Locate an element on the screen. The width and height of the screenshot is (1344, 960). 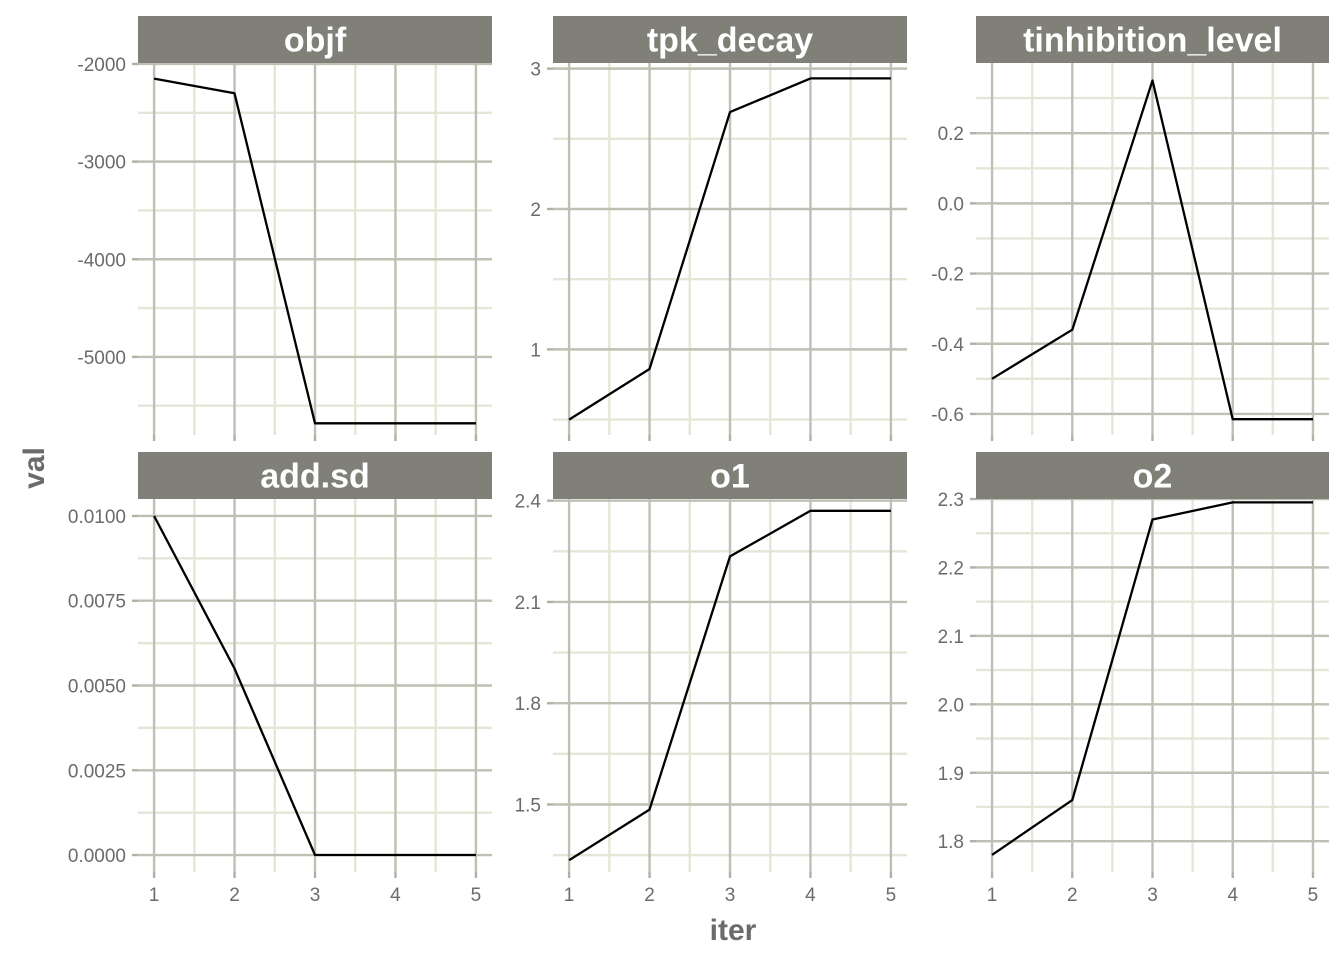
facet-strip-label: tinhibition_level is located at coordinates (1152, 41).